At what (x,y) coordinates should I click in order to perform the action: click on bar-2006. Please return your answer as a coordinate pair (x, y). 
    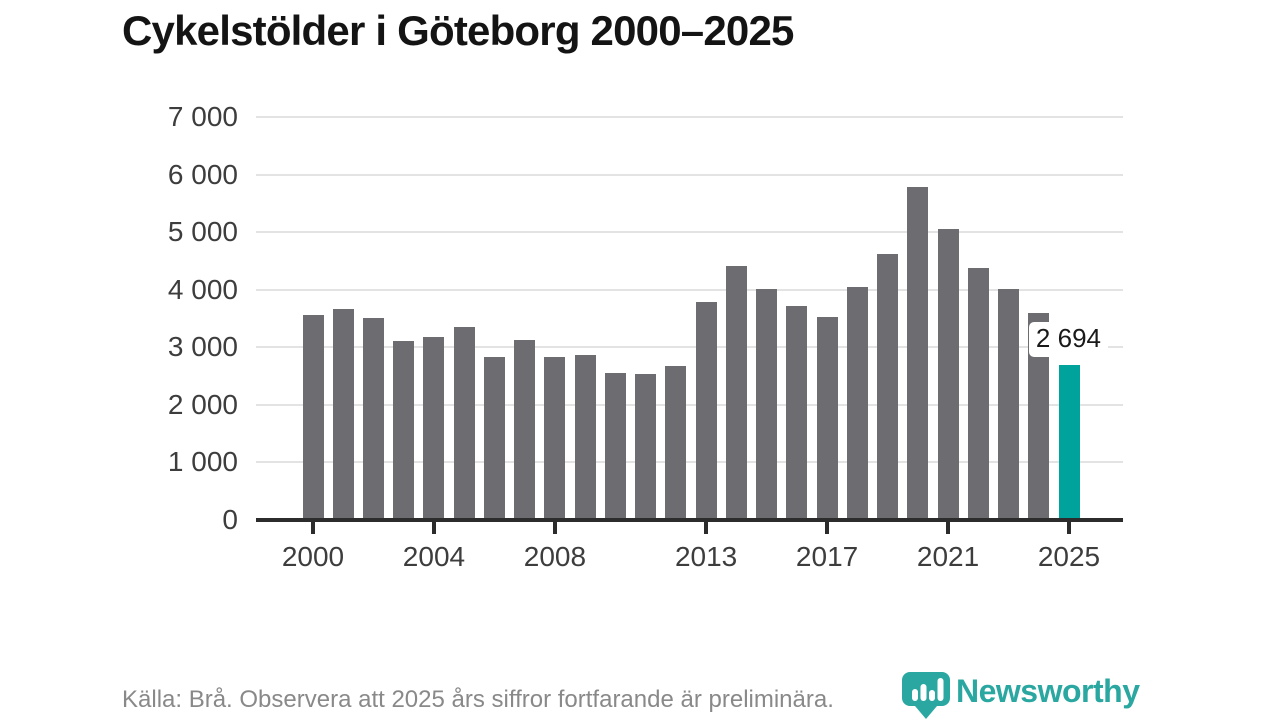
    Looking at the image, I should click on (494, 438).